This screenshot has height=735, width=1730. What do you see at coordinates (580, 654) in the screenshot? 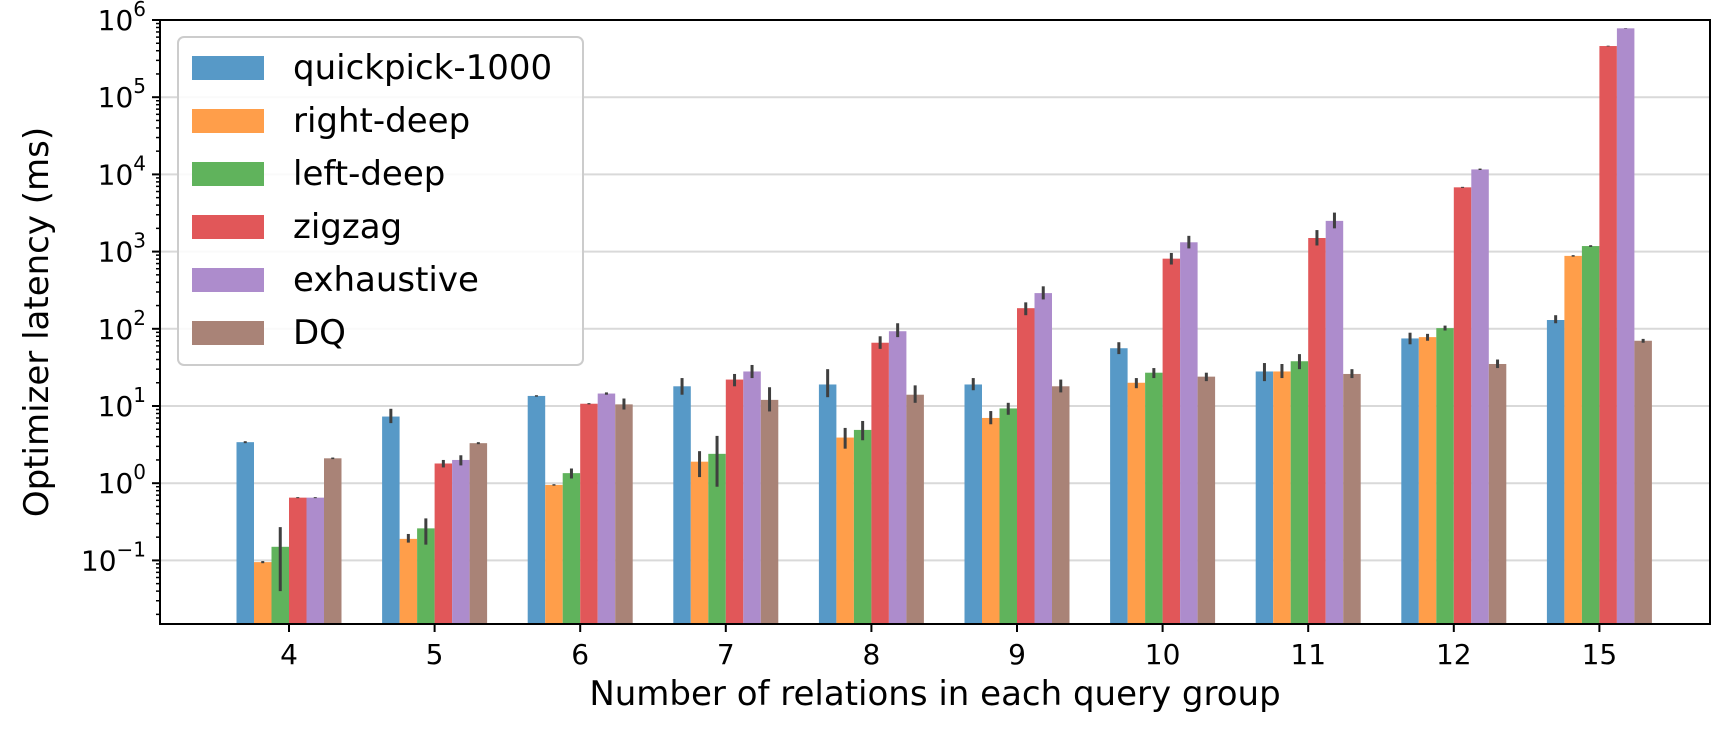
I see `x-tick-label: 6` at bounding box center [580, 654].